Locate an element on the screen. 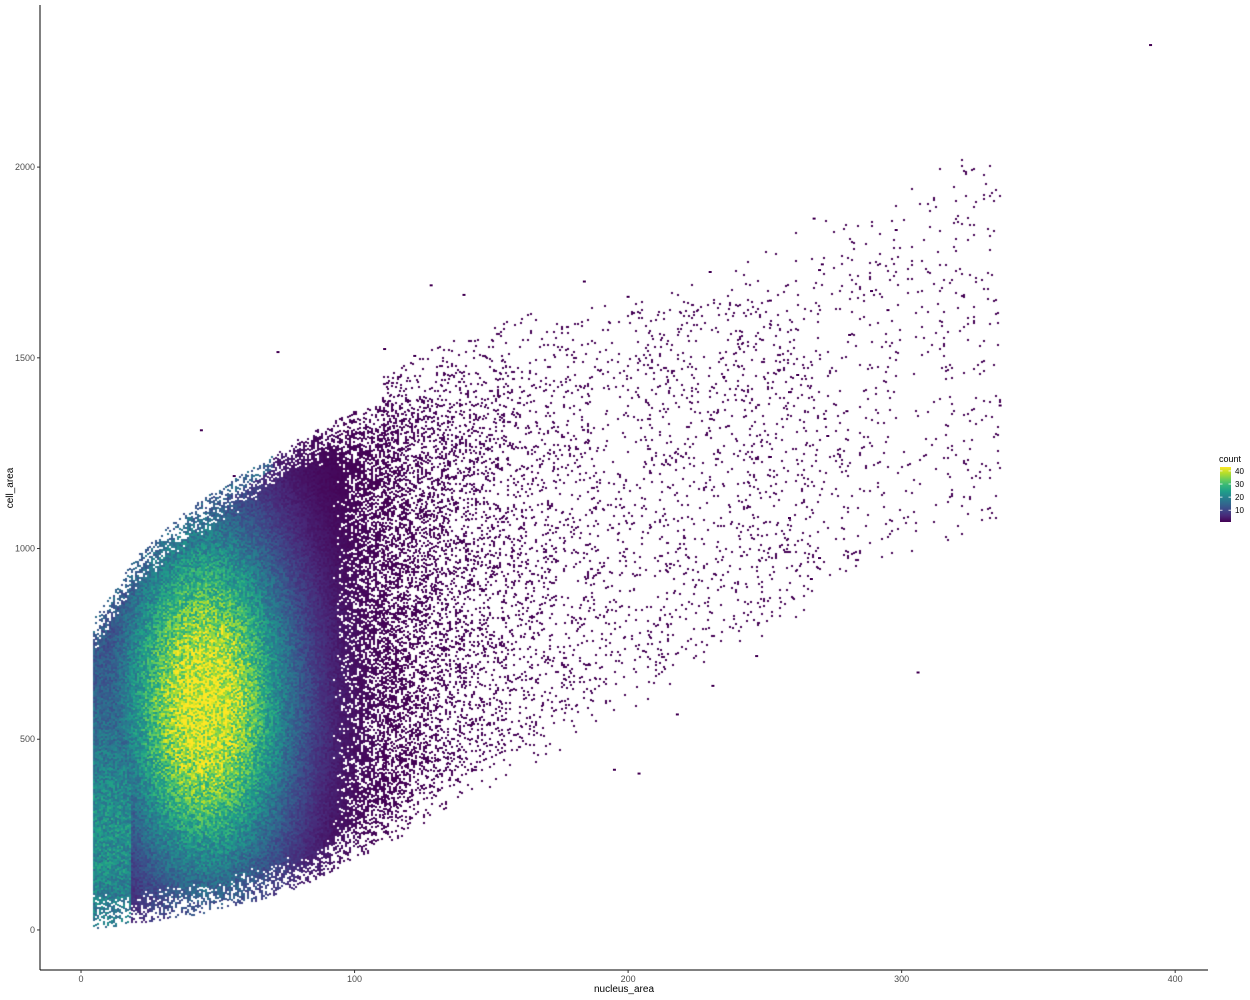 This screenshot has height=1000, width=1250. x-tick-label: 100 is located at coordinates (354, 979).